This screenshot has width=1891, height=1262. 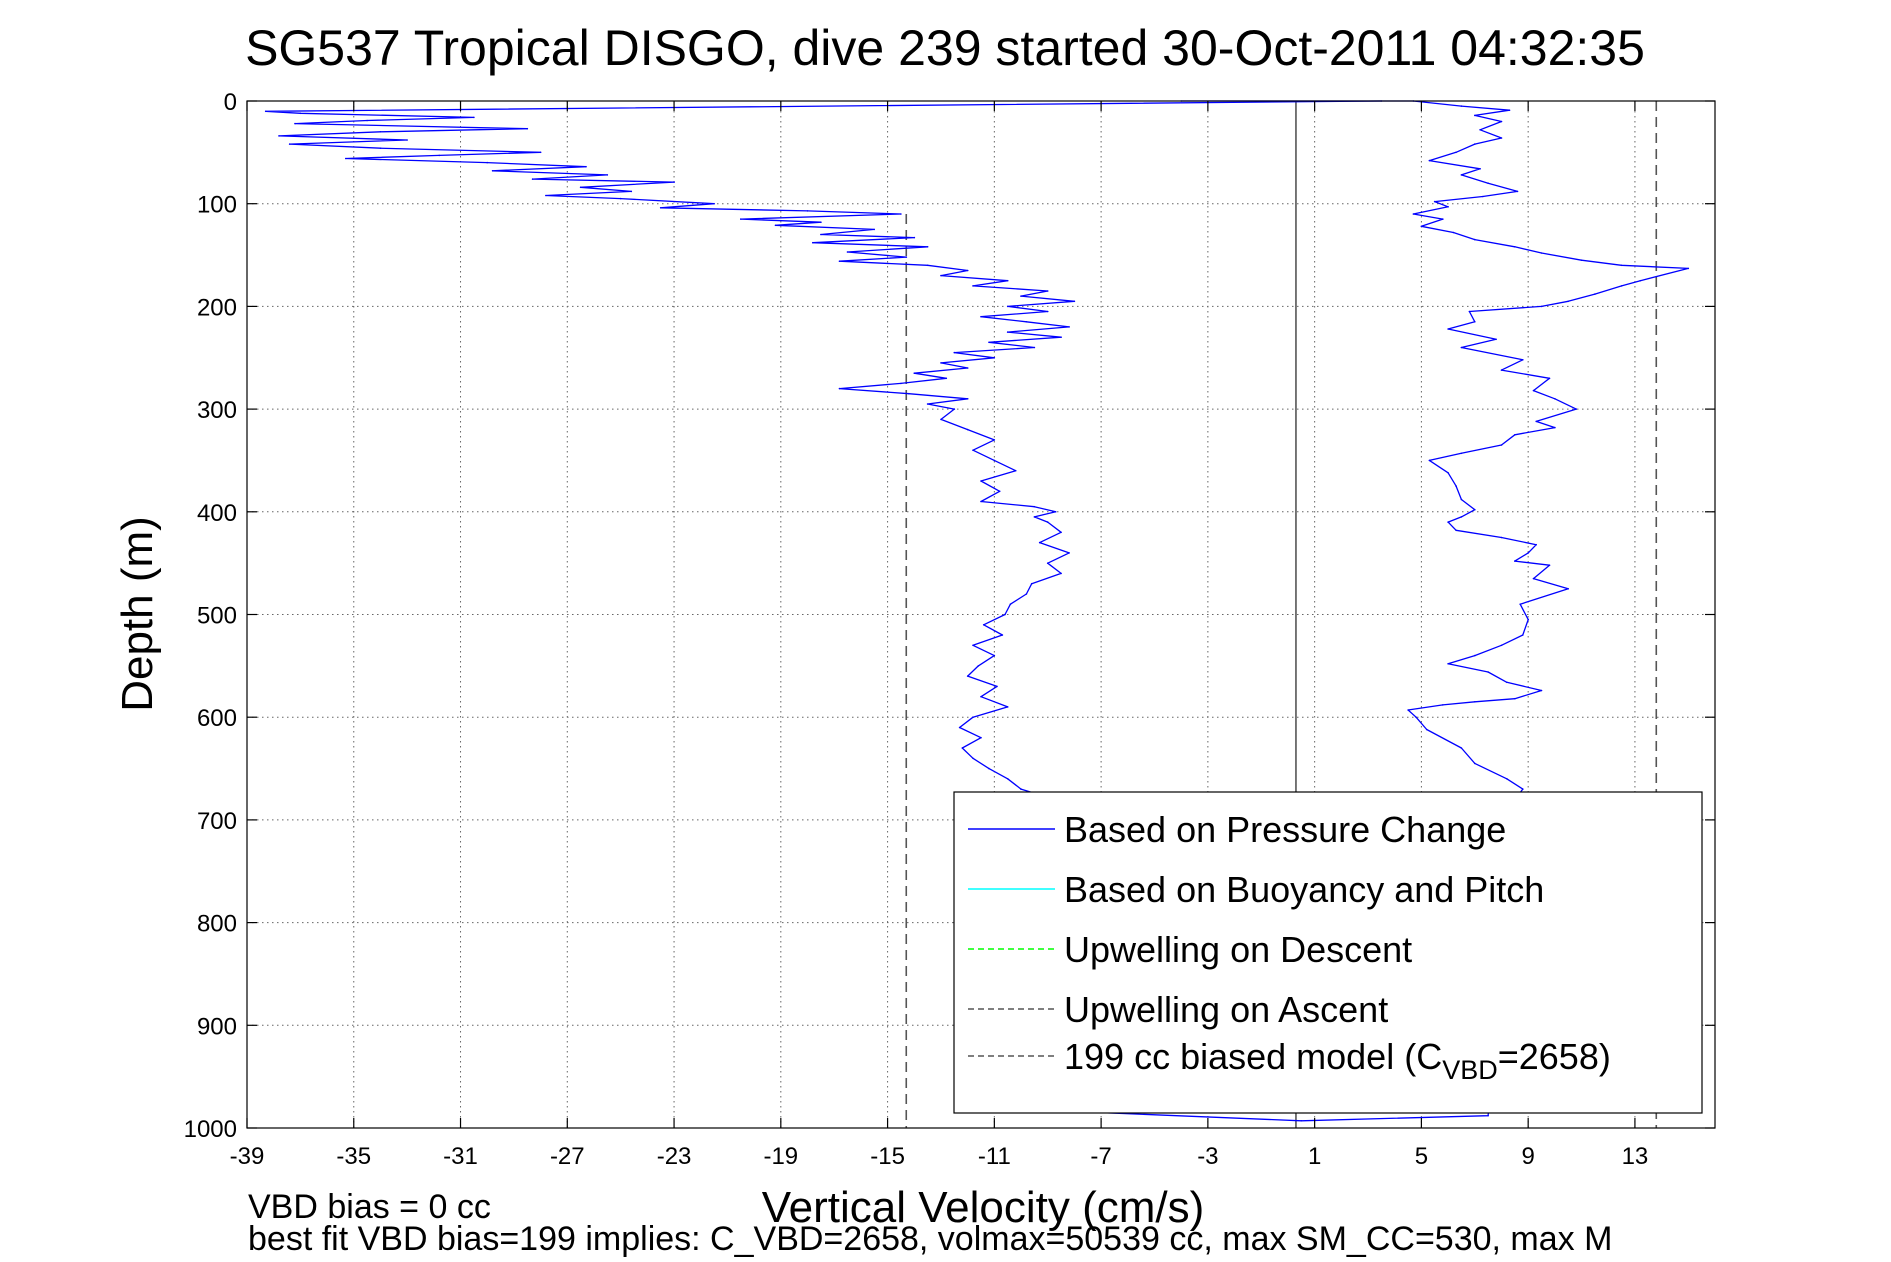 I want to click on y-tick-label: 100, so click(x=217, y=205).